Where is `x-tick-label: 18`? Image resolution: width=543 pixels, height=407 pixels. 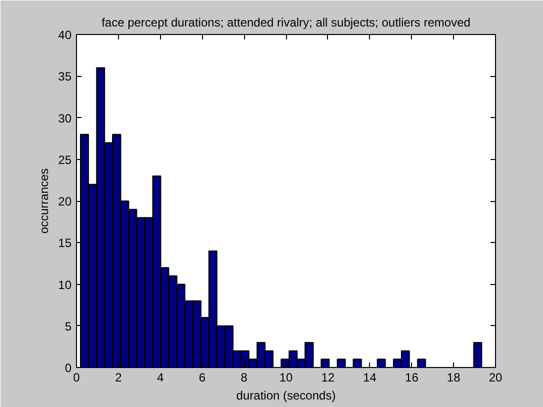 x-tick-label: 18 is located at coordinates (453, 377).